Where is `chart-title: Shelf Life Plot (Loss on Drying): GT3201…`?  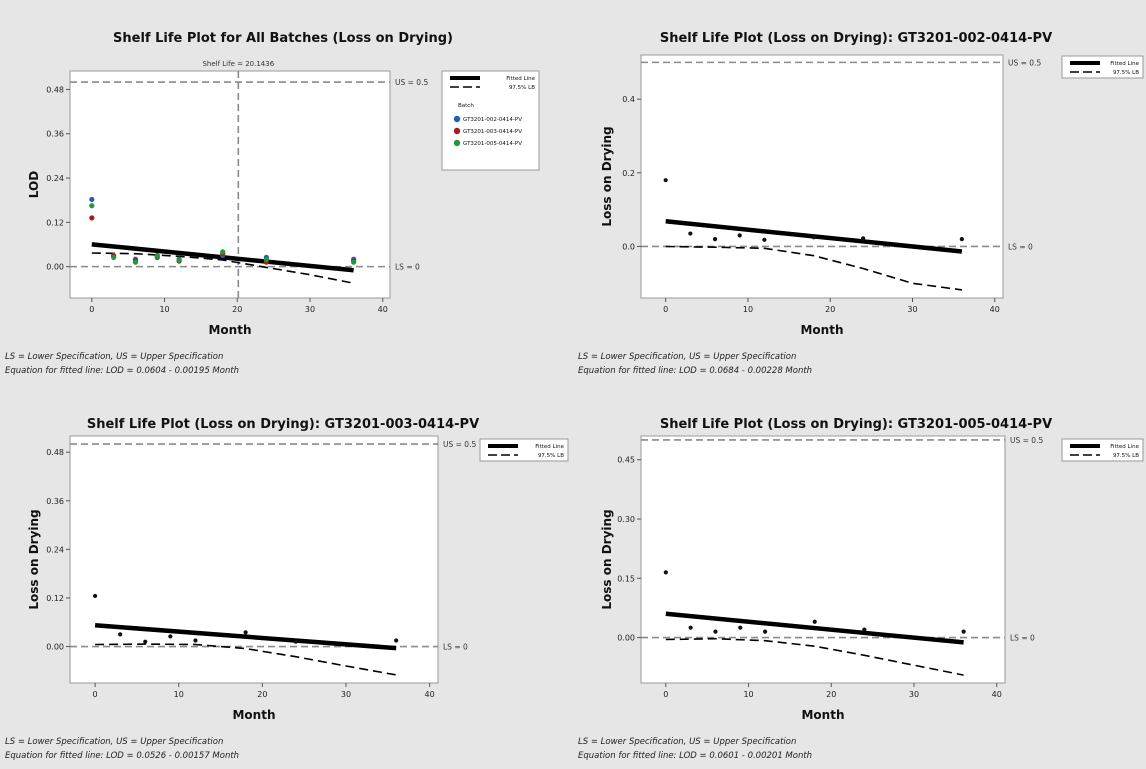
chart-title: Shelf Life Plot (Loss on Drying): GT3201… is located at coordinates (283, 424).